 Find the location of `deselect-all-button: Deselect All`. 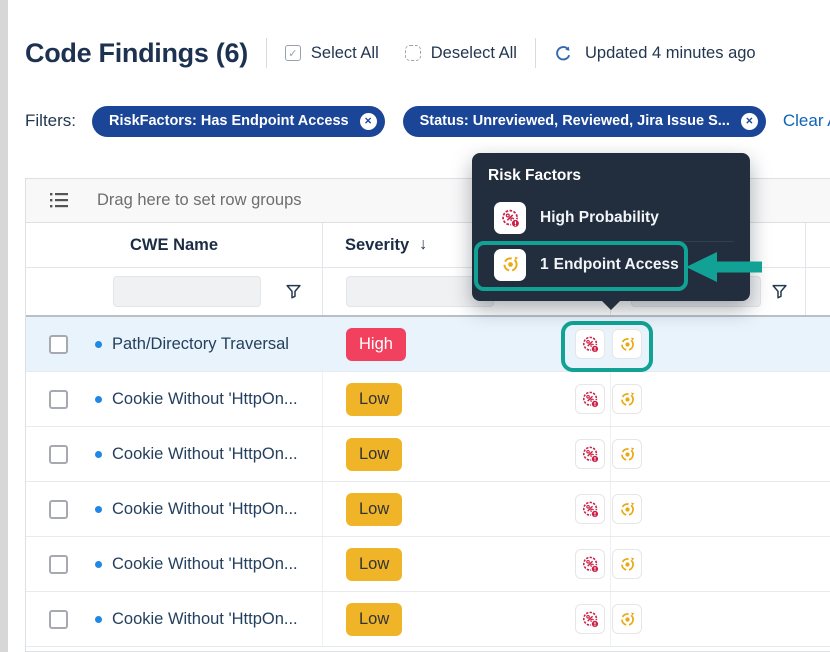

deselect-all-button: Deselect All is located at coordinates (460, 53).